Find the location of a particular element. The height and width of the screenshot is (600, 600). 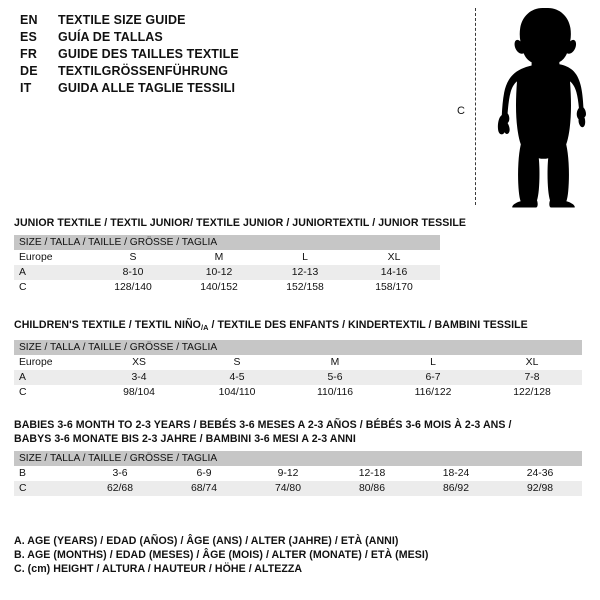

language-code: IT is located at coordinates (26, 88).